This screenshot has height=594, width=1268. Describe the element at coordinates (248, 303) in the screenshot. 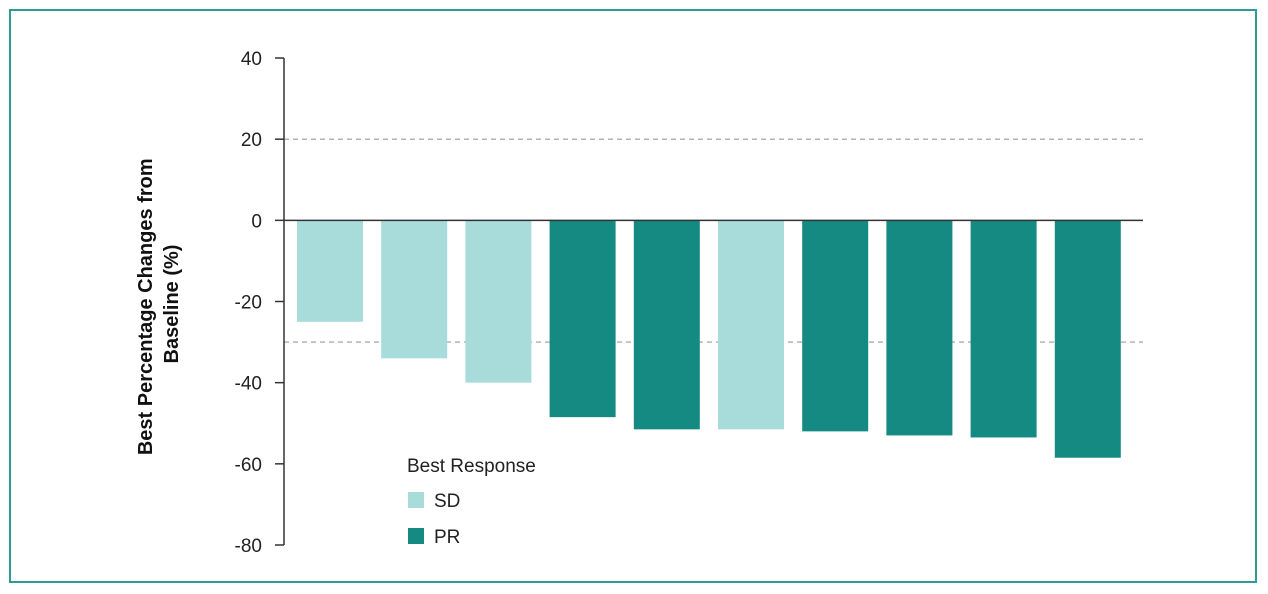

I see `y-tick-label--20: -20` at that location.